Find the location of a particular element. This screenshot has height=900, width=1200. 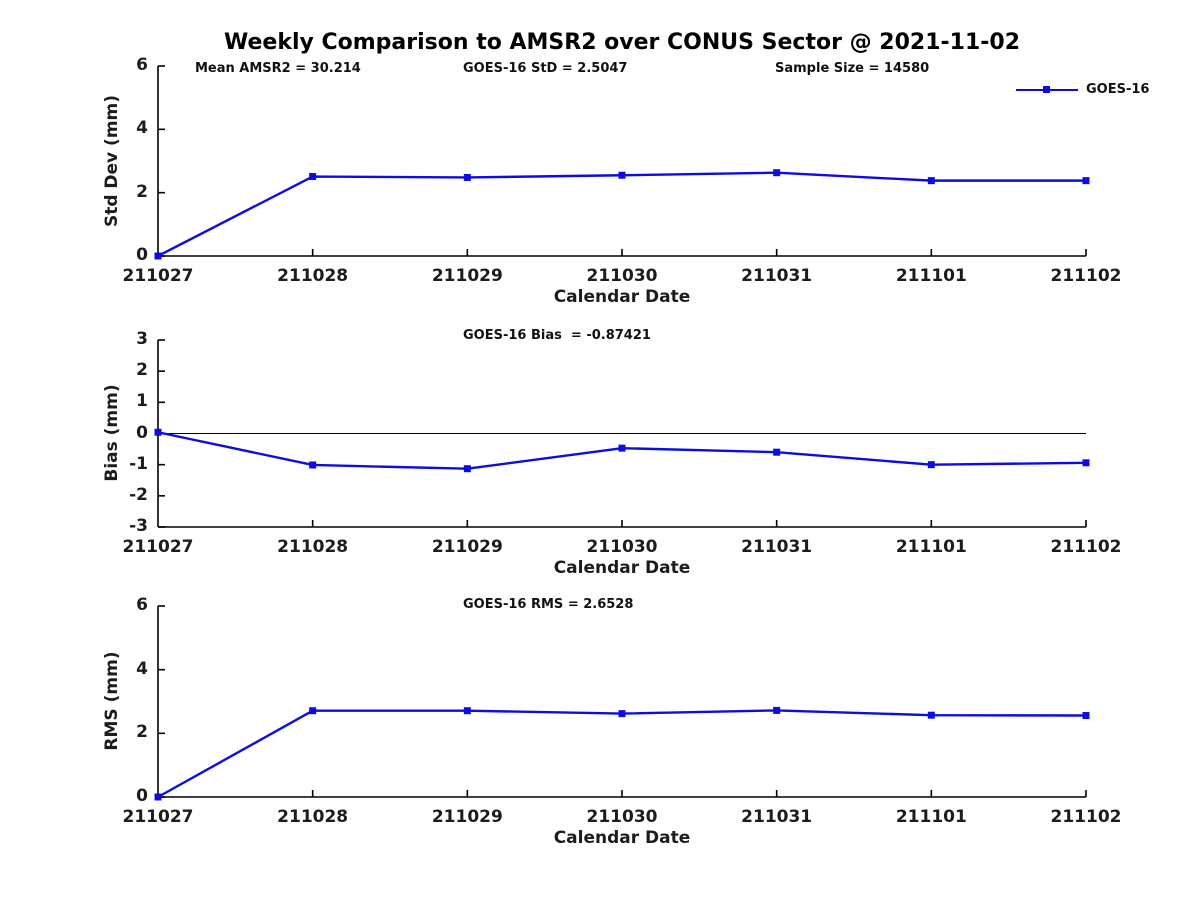

legend-line-marker-icon is located at coordinates (1047, 89).